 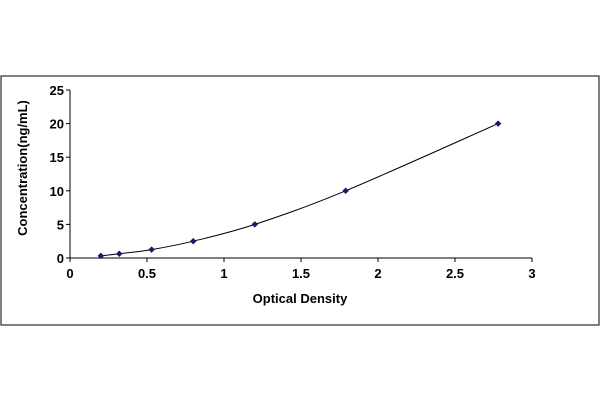 I want to click on y-axis-title: Concentration(ng/mL), so click(x=22, y=168).